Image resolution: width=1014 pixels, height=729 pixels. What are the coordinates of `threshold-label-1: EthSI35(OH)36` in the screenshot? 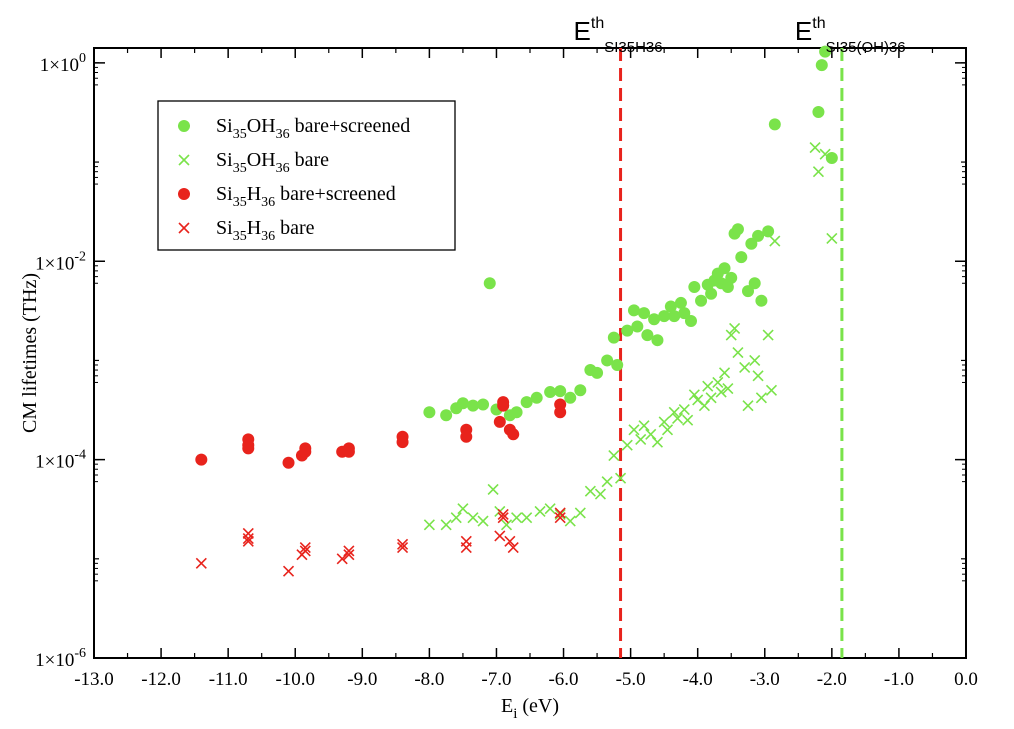 It's located at (850, 35).